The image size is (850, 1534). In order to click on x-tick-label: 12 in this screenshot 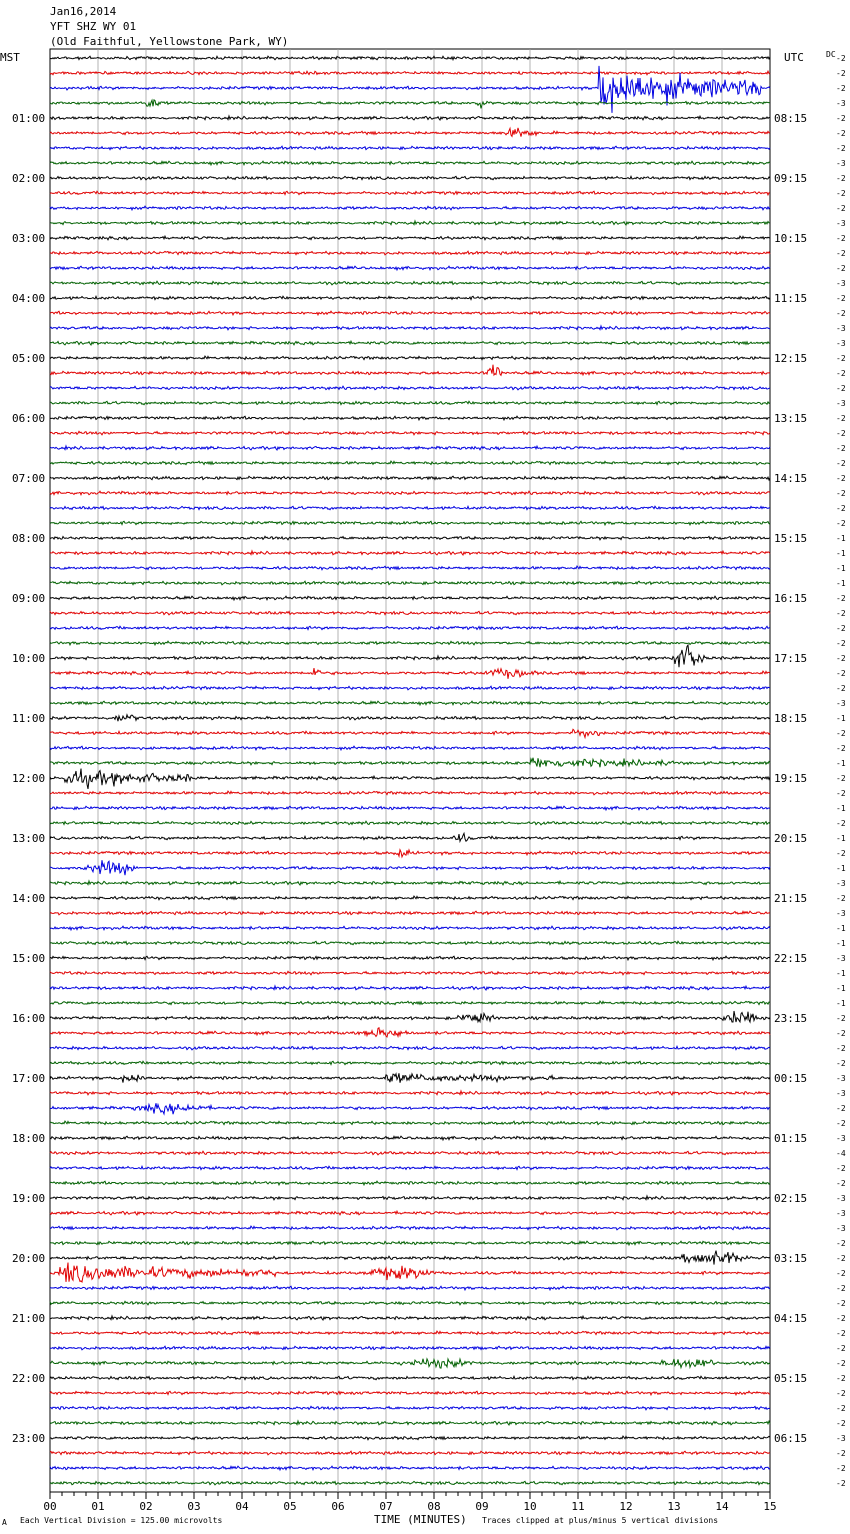, I will do `click(625, 1506)`.